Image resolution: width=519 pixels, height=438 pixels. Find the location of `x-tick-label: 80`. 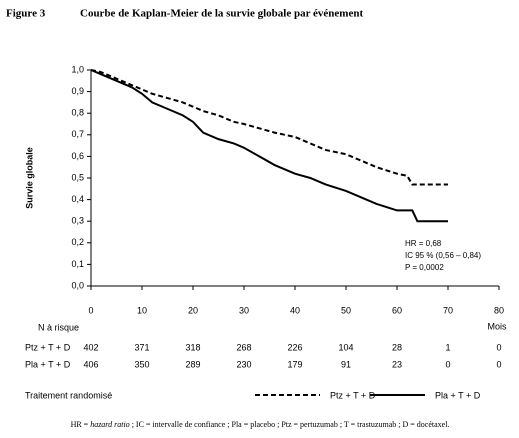

x-tick-label: 80 is located at coordinates (499, 310).